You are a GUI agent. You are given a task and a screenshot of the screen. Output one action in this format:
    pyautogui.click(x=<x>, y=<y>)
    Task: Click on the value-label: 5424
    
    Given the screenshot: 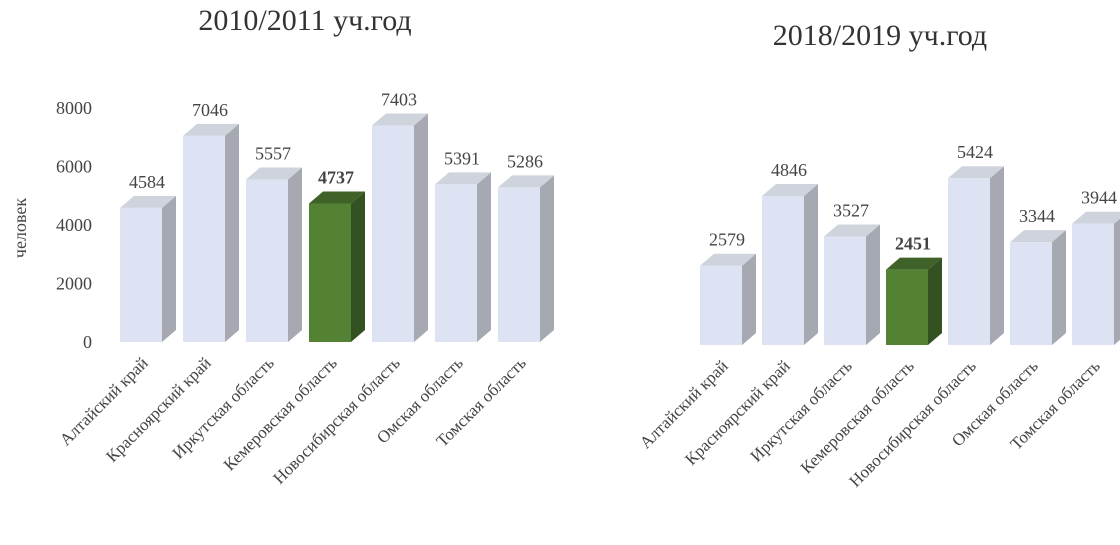 What is the action you would take?
    pyautogui.click(x=975, y=152)
    